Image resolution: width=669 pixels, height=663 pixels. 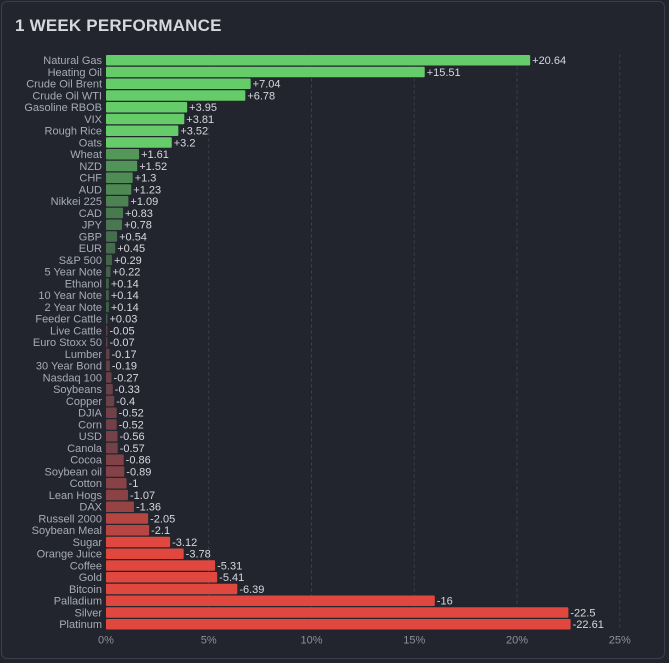 What do you see at coordinates (229, 566) in the screenshot?
I see `data-label: -5.31` at bounding box center [229, 566].